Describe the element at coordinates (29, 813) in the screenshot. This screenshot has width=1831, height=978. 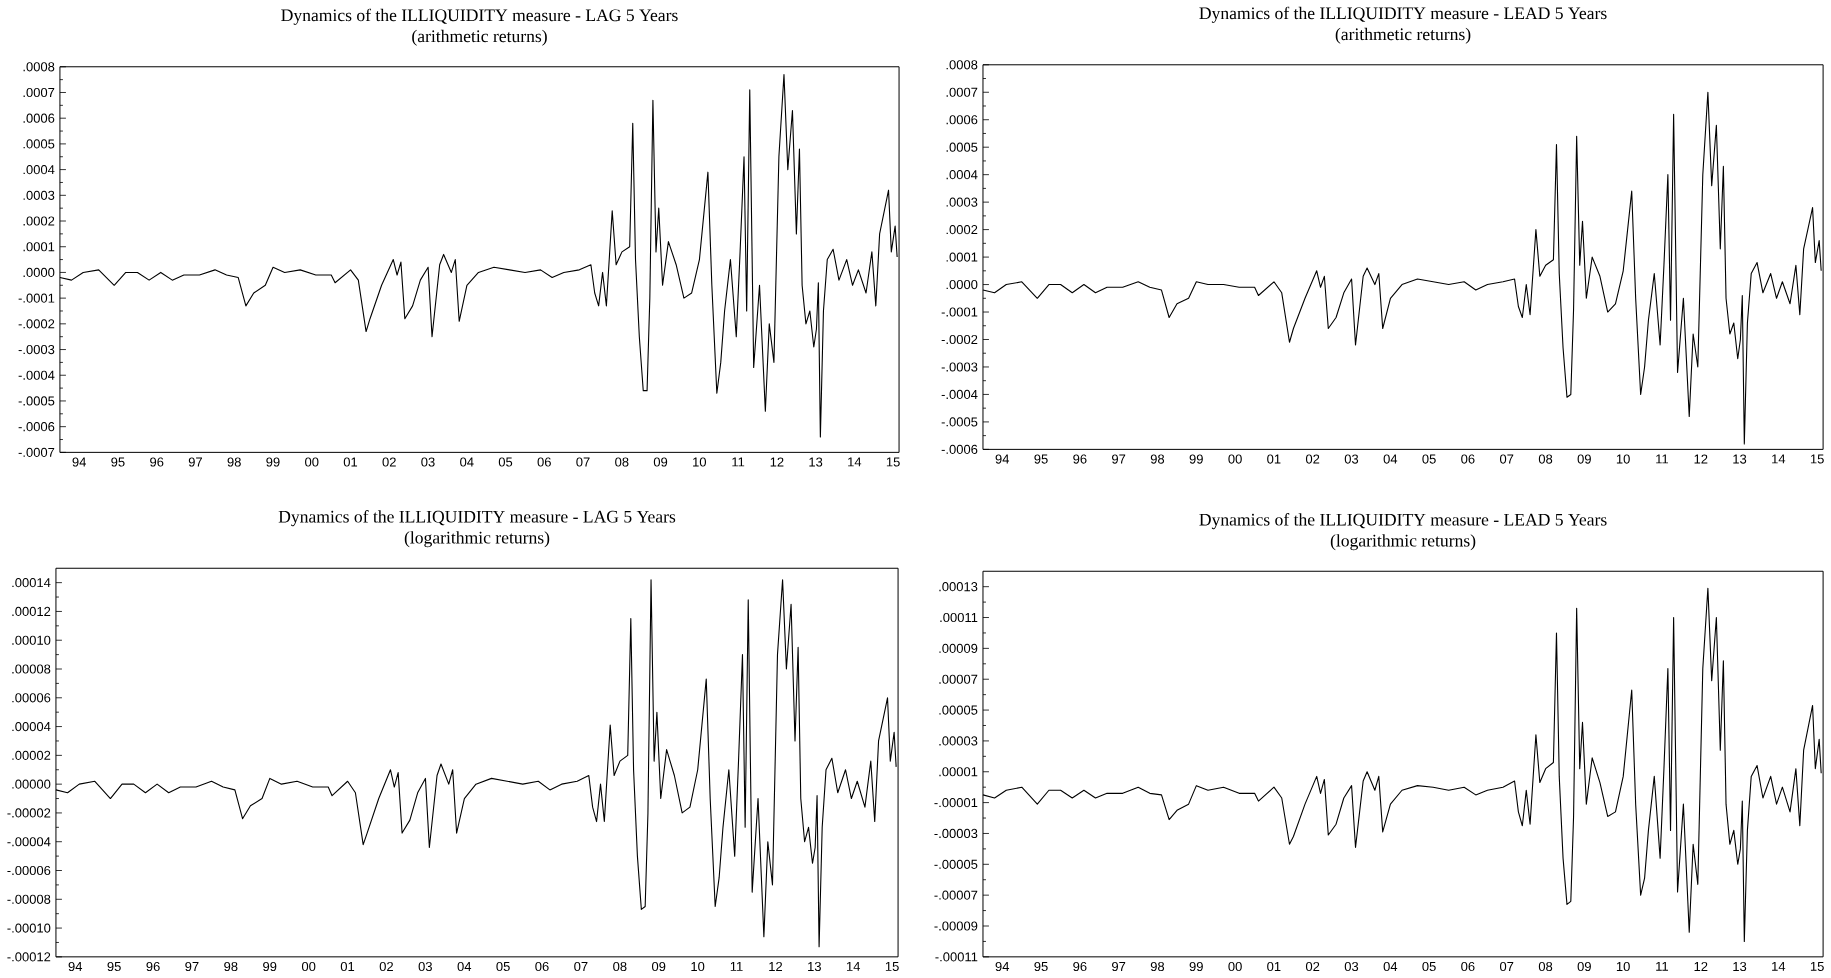
I see `y-tick-label: -.00002` at that location.